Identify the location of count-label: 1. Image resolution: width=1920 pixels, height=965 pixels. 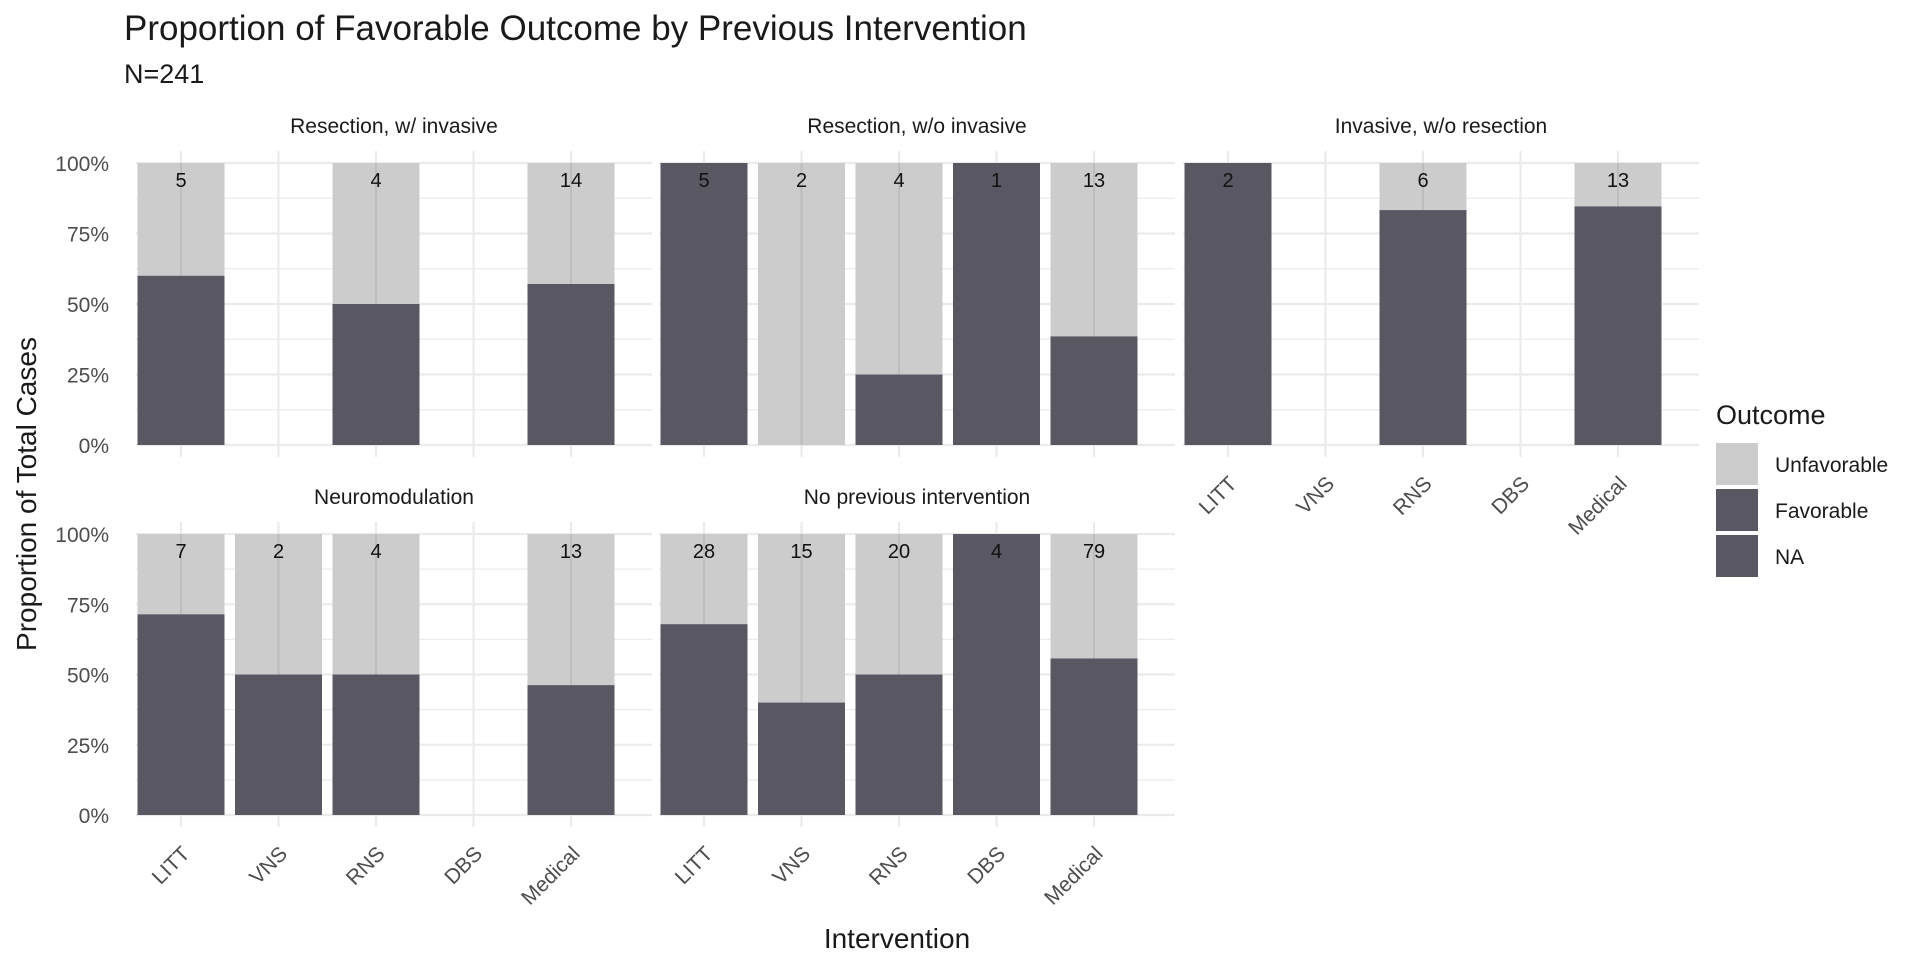
(996, 181).